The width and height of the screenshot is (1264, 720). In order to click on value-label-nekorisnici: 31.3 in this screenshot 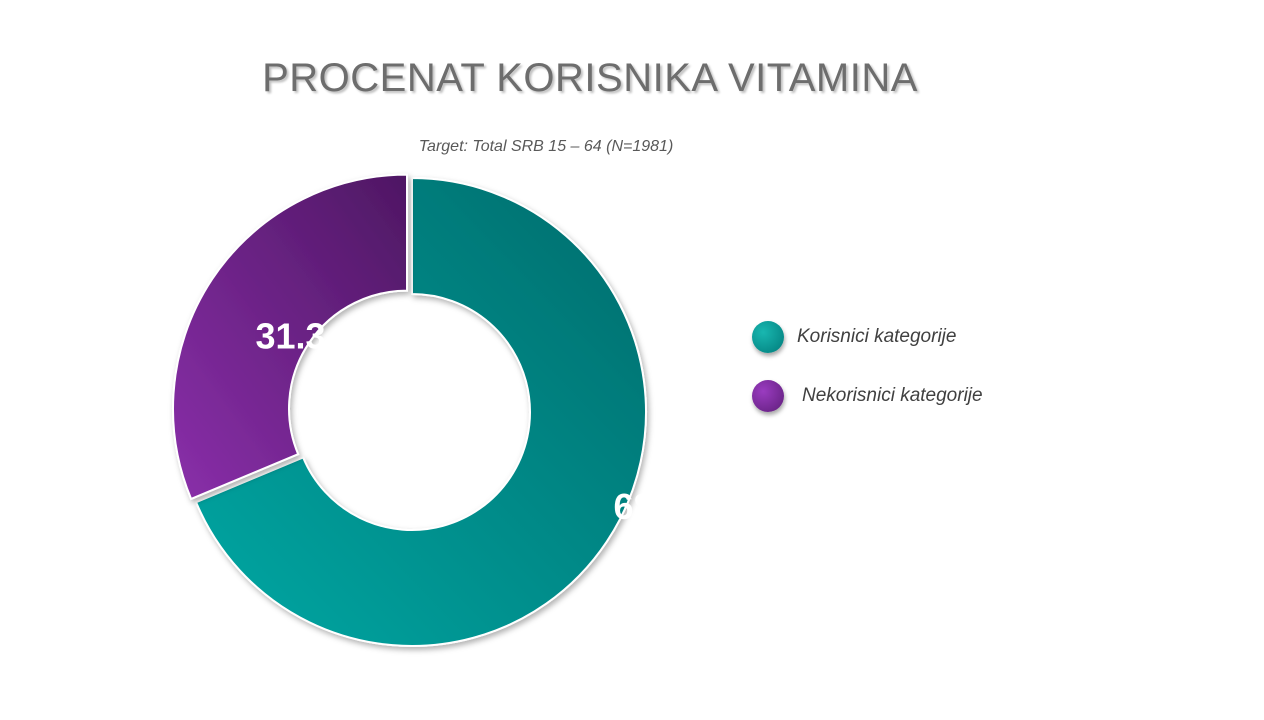, I will do `click(290, 336)`.